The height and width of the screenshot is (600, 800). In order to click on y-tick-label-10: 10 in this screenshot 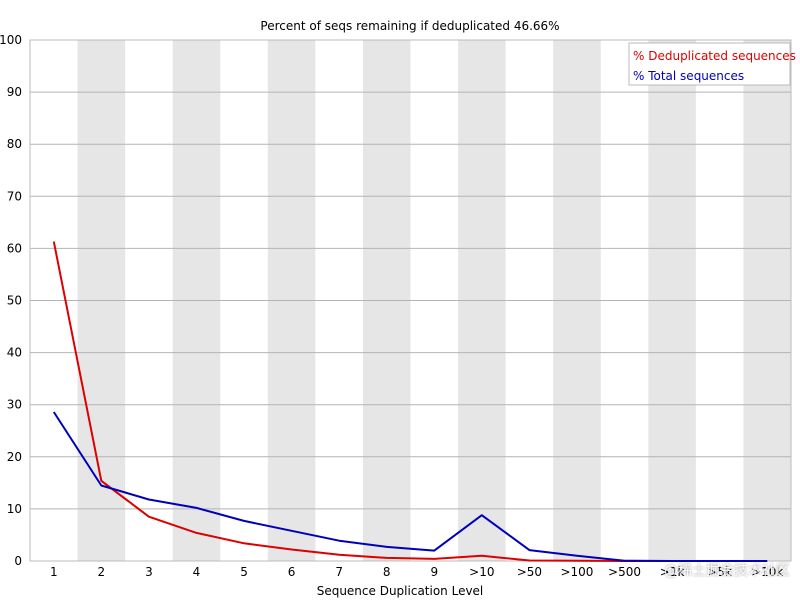, I will do `click(14, 509)`.